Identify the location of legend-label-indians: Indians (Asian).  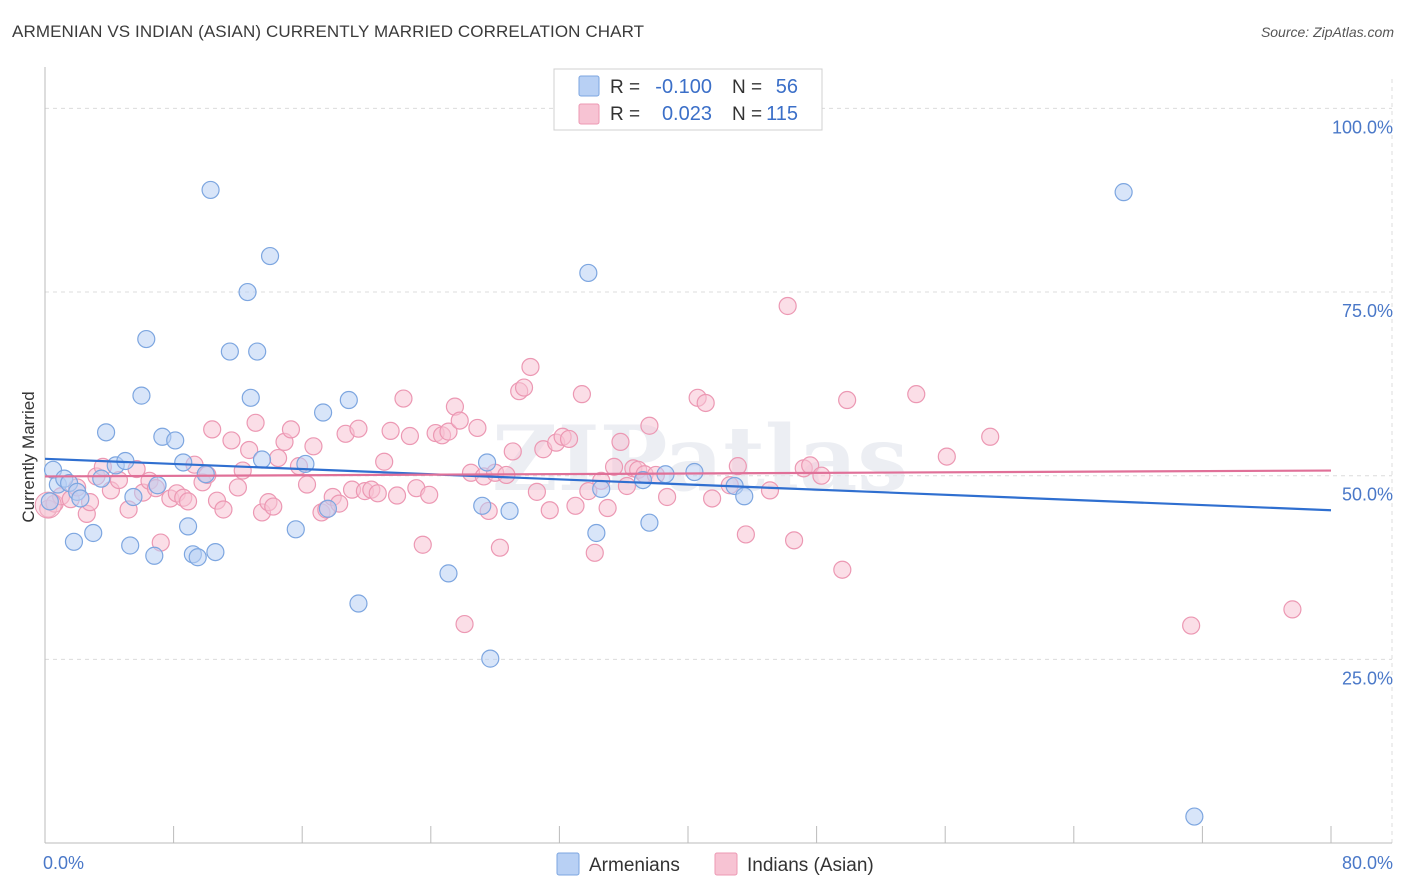
(810, 865).